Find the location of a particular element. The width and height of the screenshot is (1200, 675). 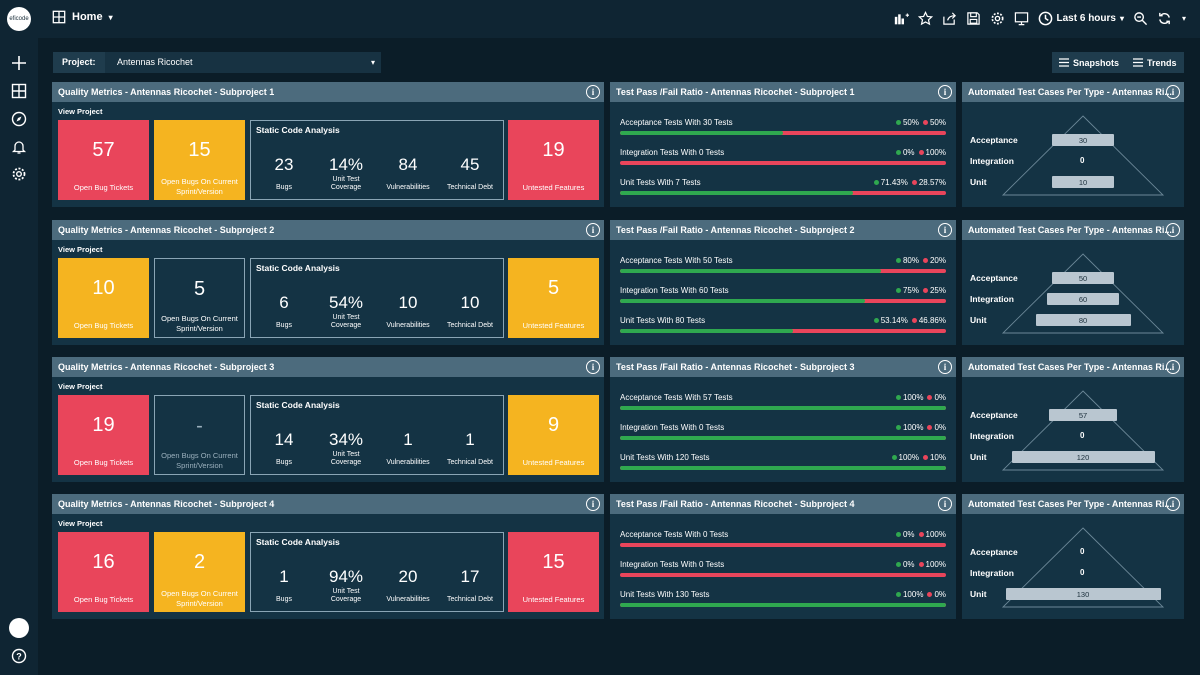

fail-percent: 0% is located at coordinates (940, 397).